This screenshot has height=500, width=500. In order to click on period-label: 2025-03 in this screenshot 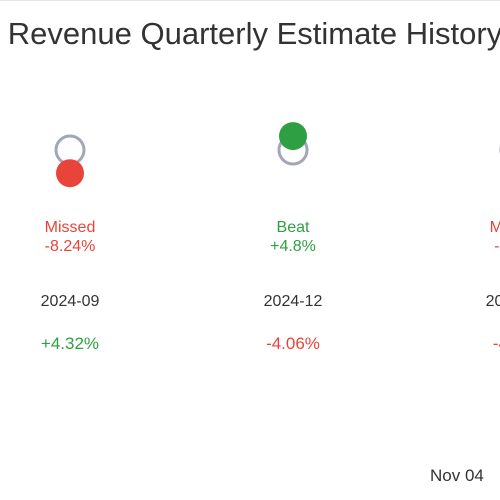, I will do `click(493, 301)`.